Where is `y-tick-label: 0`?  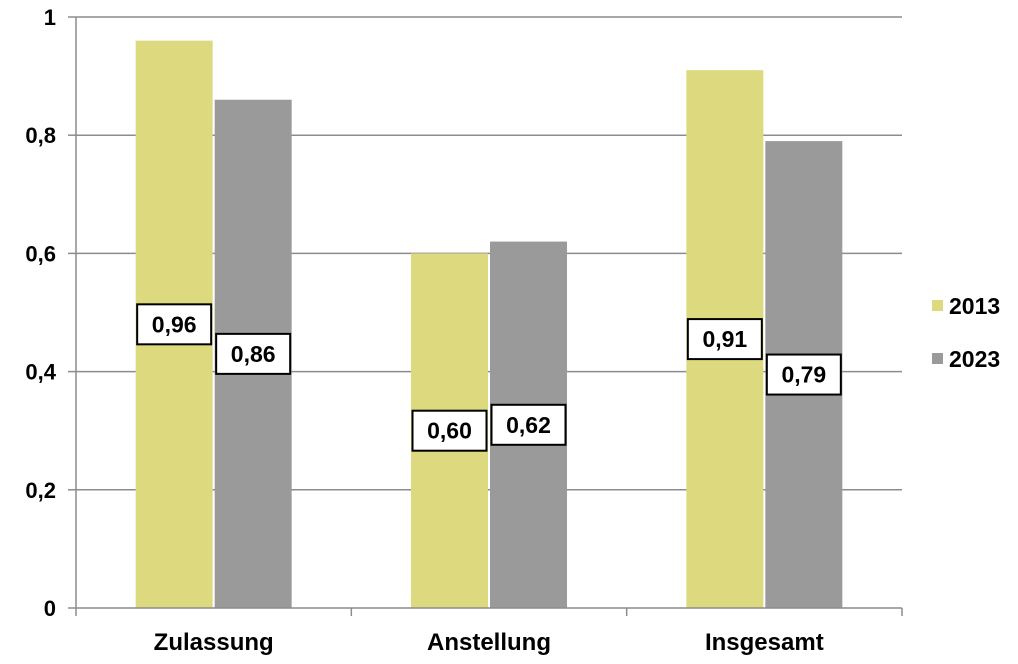 y-tick-label: 0 is located at coordinates (50, 608).